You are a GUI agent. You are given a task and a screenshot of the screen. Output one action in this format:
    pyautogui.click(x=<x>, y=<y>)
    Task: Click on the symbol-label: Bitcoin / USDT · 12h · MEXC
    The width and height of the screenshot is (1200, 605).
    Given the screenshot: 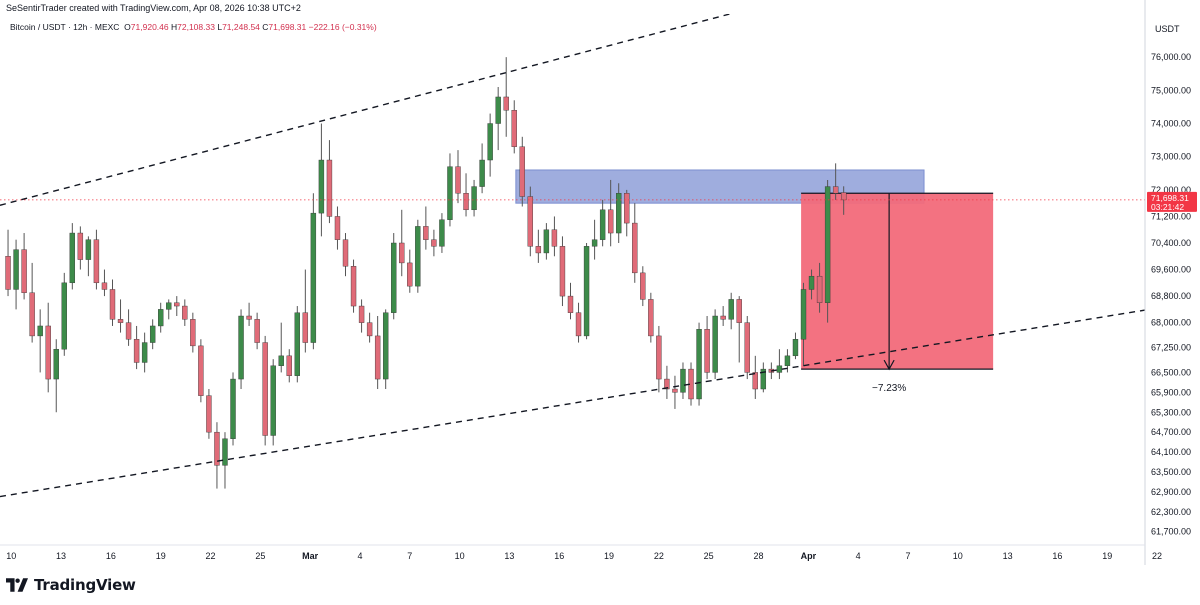 What is the action you would take?
    pyautogui.click(x=65, y=27)
    